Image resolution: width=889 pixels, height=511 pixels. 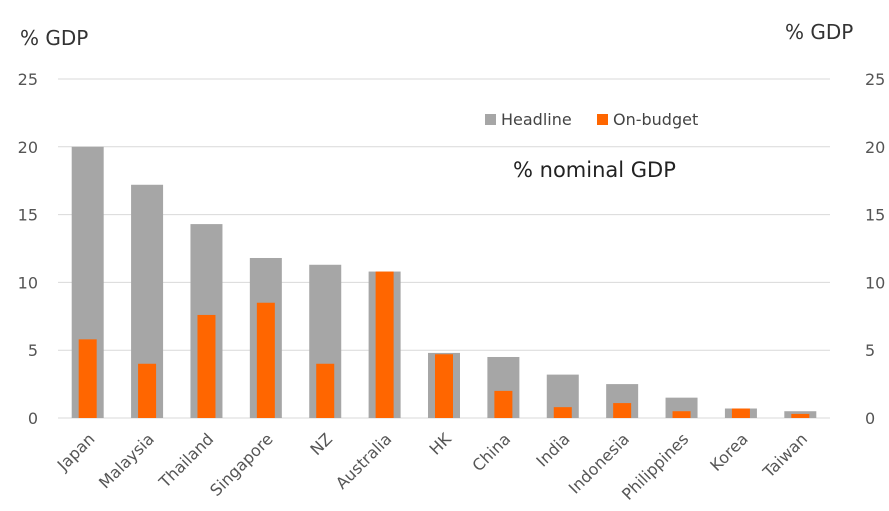 I want to click on legend: Headline On-budget, so click(x=591, y=119).